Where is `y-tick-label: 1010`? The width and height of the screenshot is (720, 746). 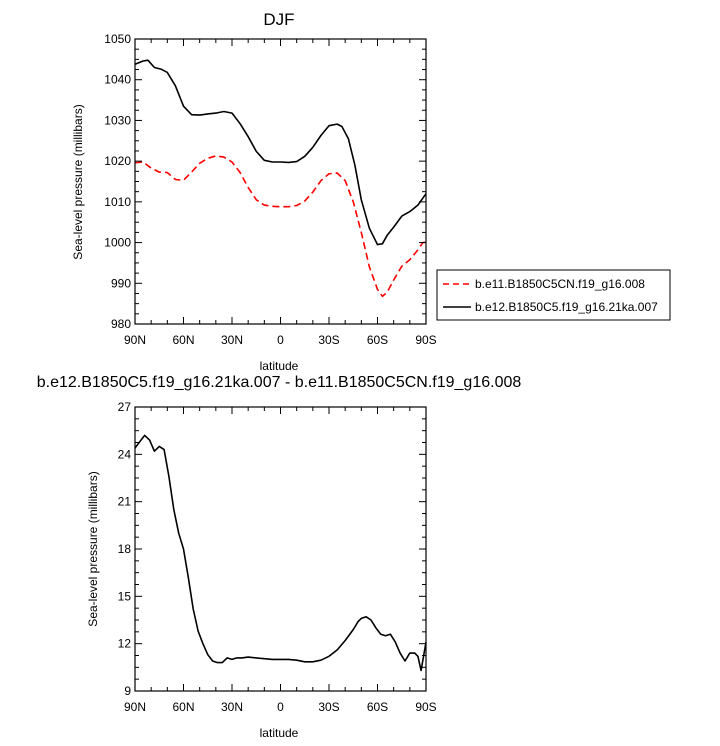
y-tick-label: 1010 is located at coordinates (117, 202).